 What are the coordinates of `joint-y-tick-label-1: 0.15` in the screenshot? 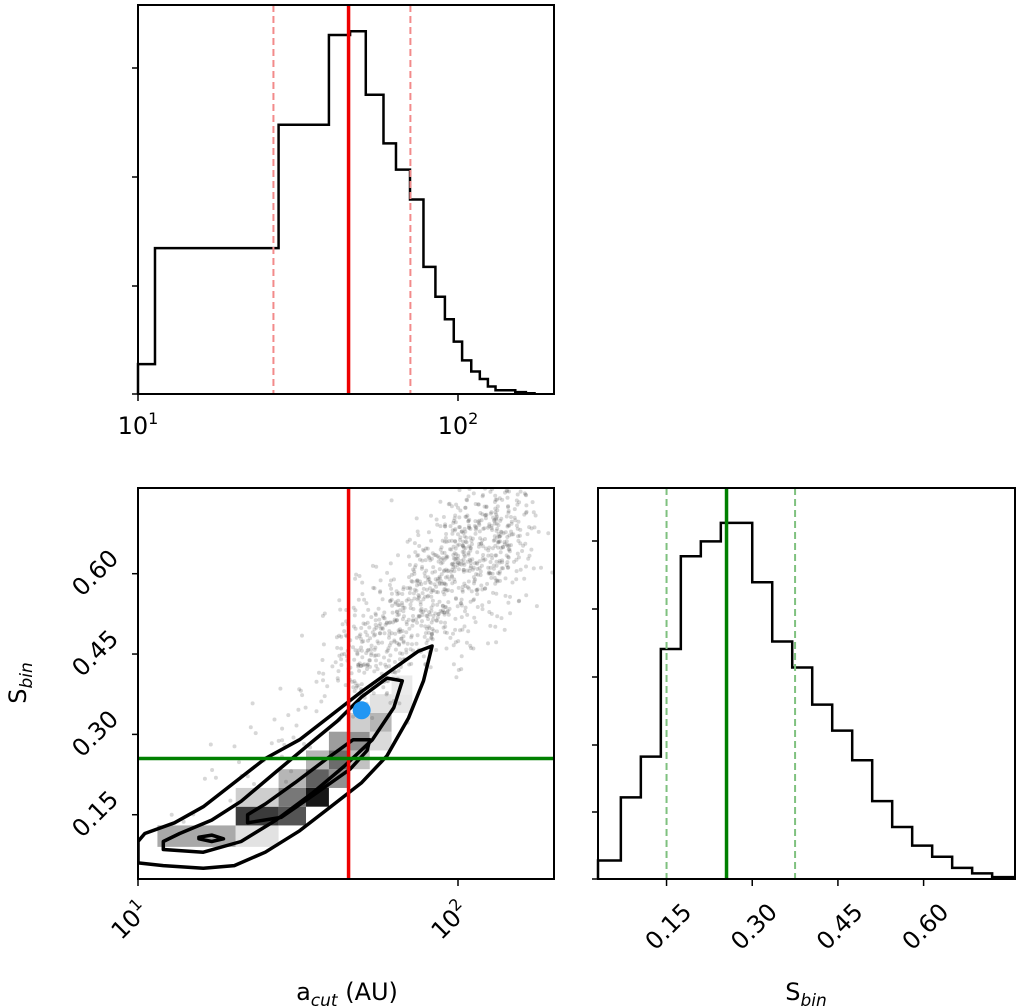 It's located at (96, 814).